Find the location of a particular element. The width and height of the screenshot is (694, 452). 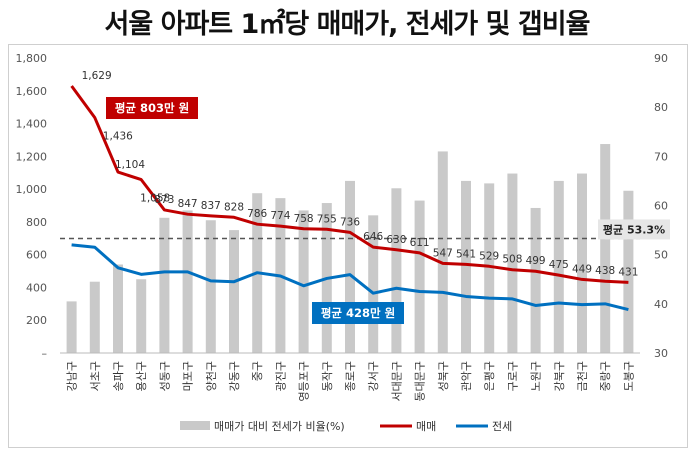

x-category-label: 은평구 is located at coordinates (489, 376).